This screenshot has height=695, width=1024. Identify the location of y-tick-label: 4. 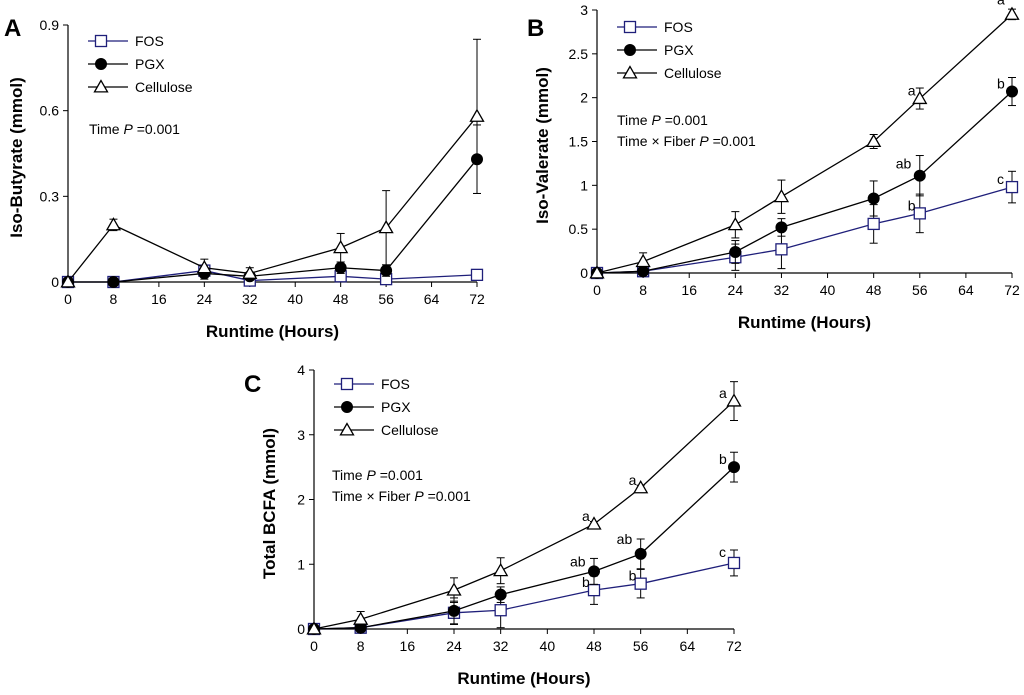
(301, 370).